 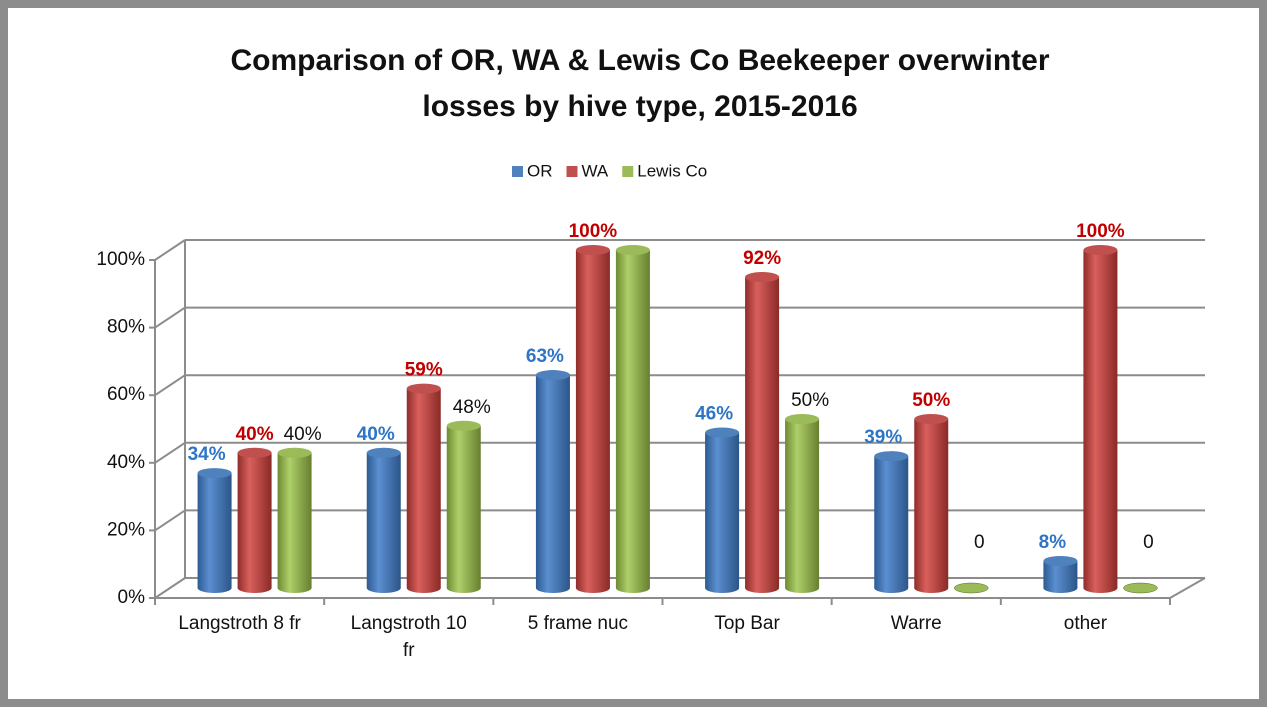 I want to click on x-tick-label: other, so click(x=1085, y=623).